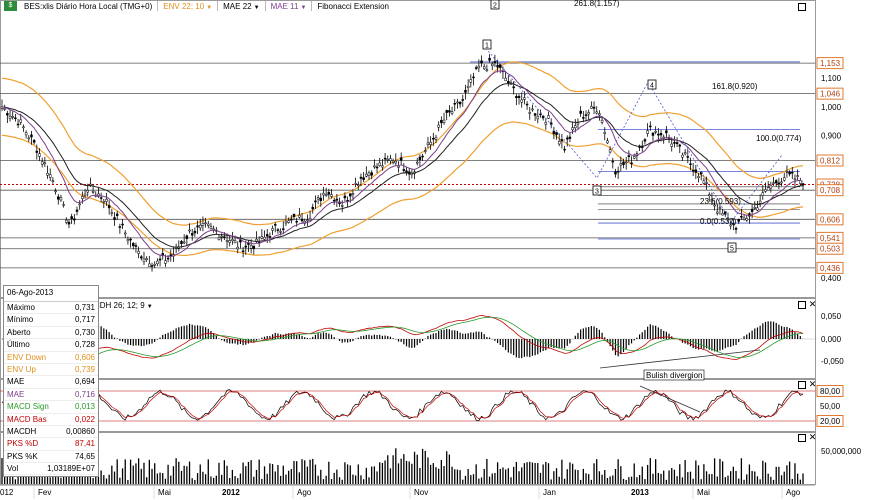 This screenshot has width=880, height=500. What do you see at coordinates (88, 6) in the screenshot?
I see `symbol-title: BES:xlis Diário Hora Local (TMG+0)` at bounding box center [88, 6].